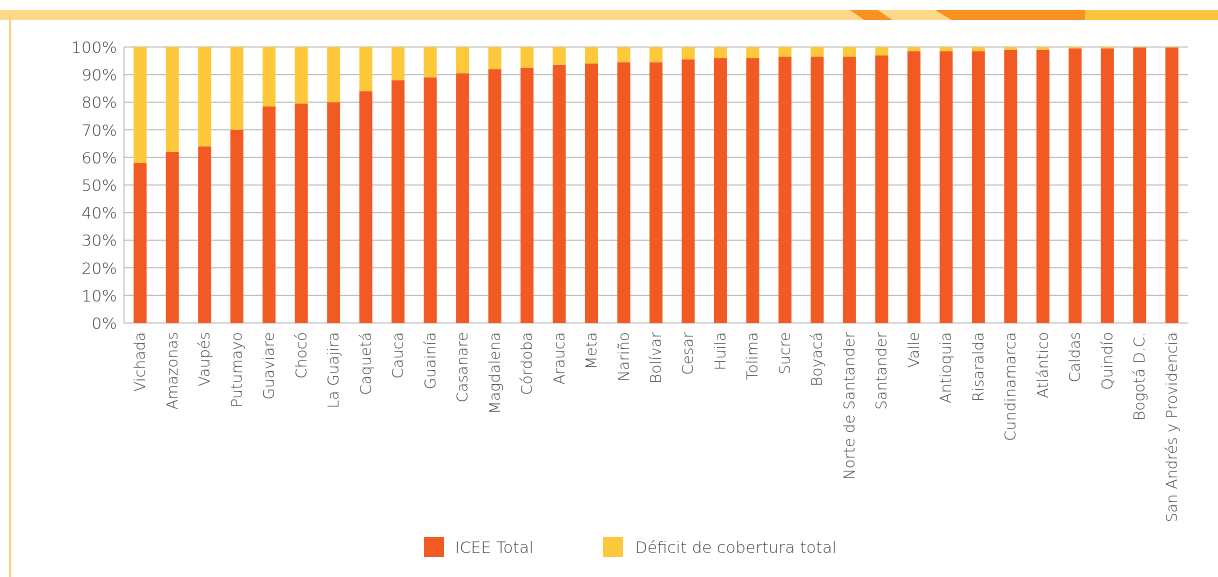 This screenshot has height=577, width=1218. What do you see at coordinates (882, 370) in the screenshot?
I see `x-category-label: Santander` at bounding box center [882, 370].